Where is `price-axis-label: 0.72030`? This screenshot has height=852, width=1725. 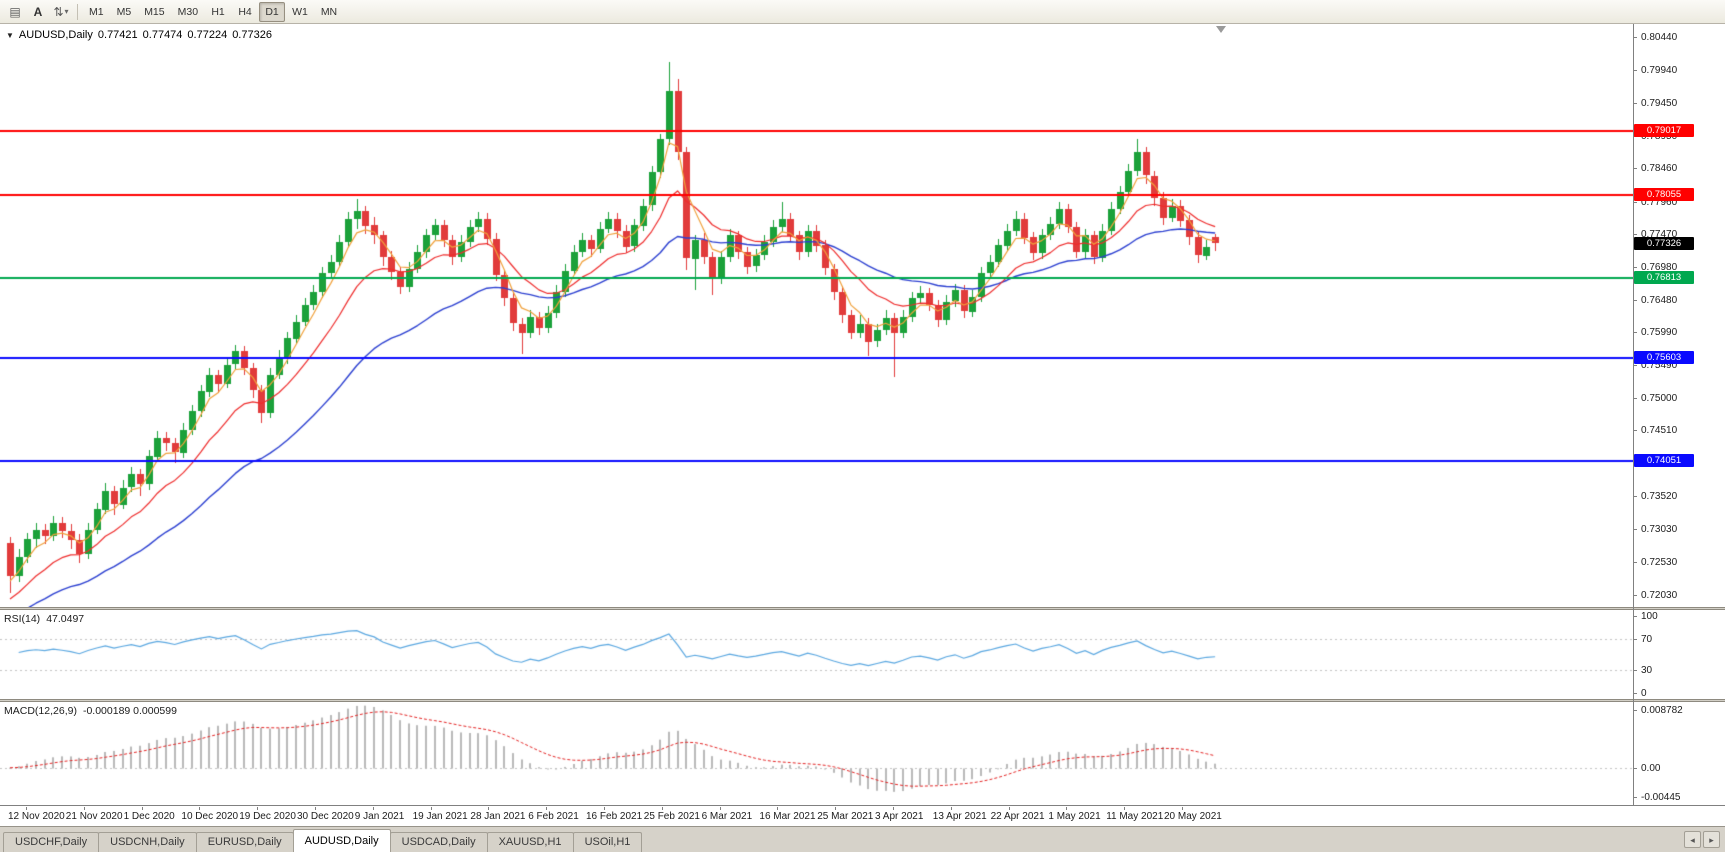
price-axis-label: 0.72030 is located at coordinates (1659, 595).